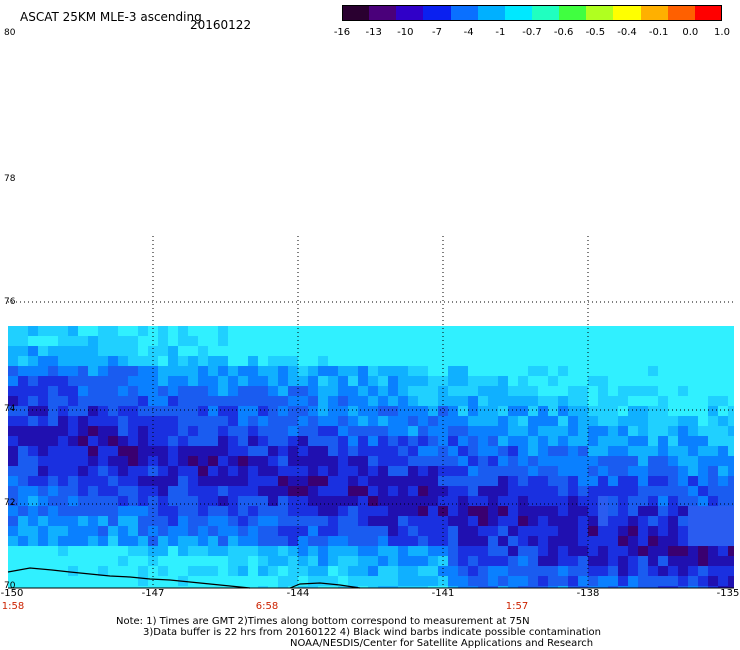  I want to click on lon-label-144: -144, so click(298, 593).